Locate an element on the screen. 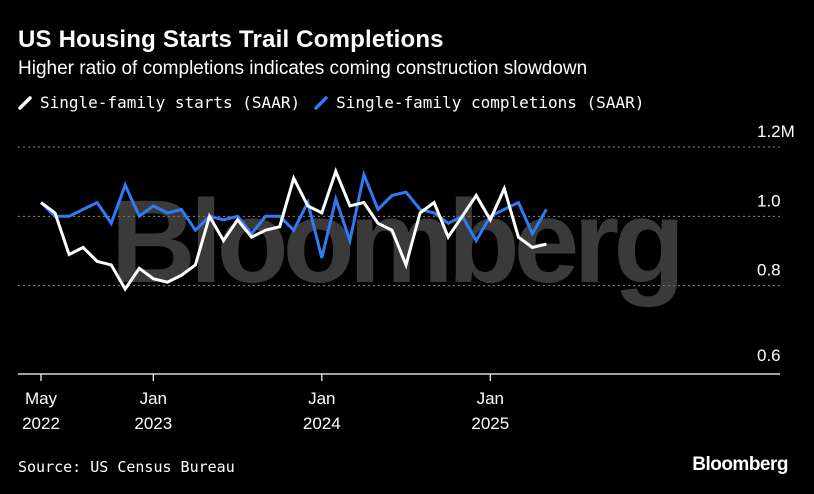 The height and width of the screenshot is (494, 814). brand-logo: Bloomberg is located at coordinates (740, 464).